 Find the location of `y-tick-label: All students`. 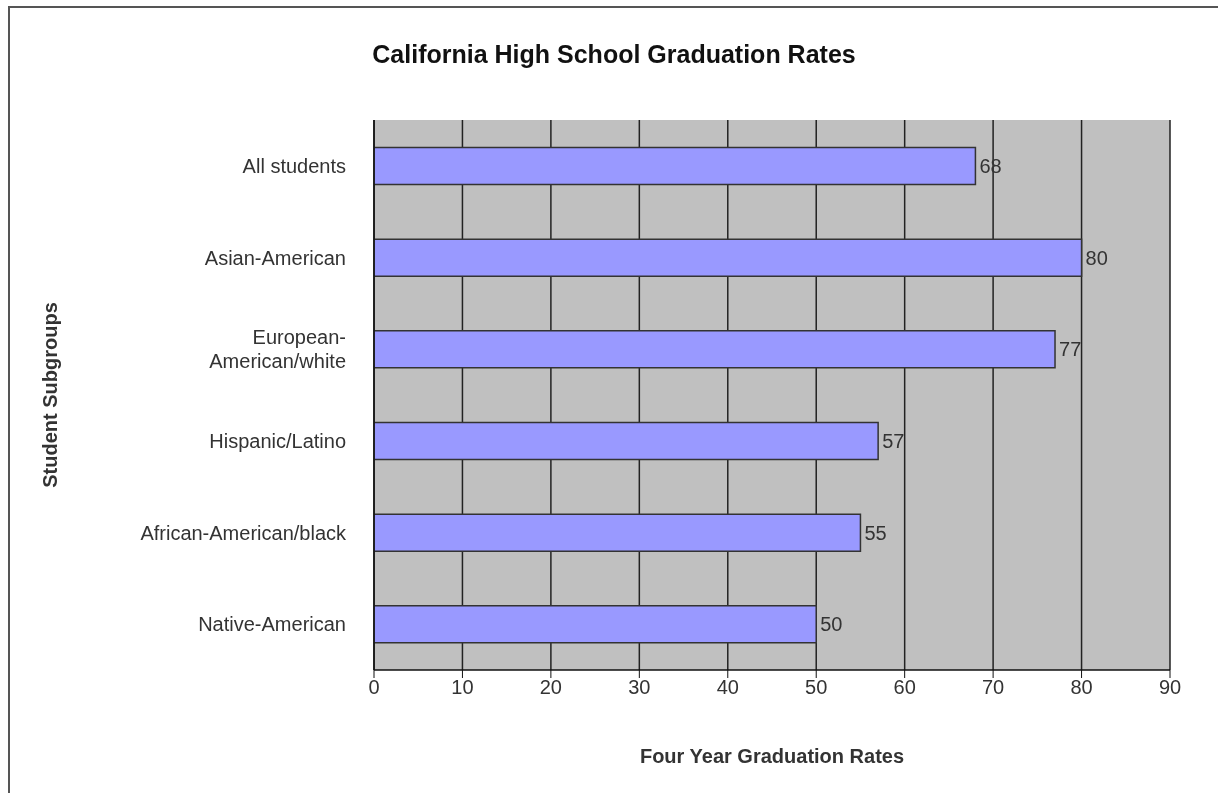

y-tick-label: All students is located at coordinates (294, 165).